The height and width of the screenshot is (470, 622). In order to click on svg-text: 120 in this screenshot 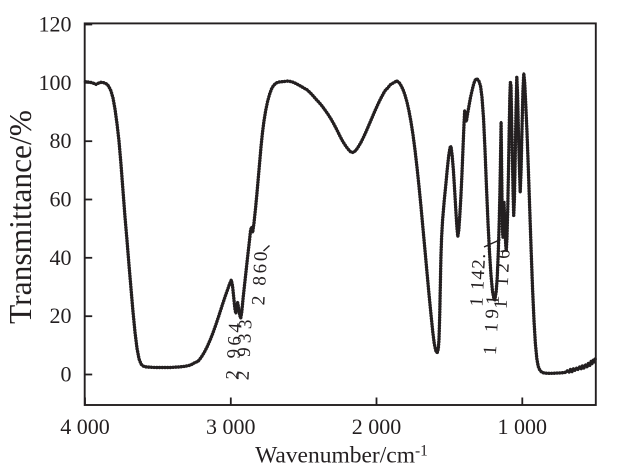, I will do `click(55, 24)`.